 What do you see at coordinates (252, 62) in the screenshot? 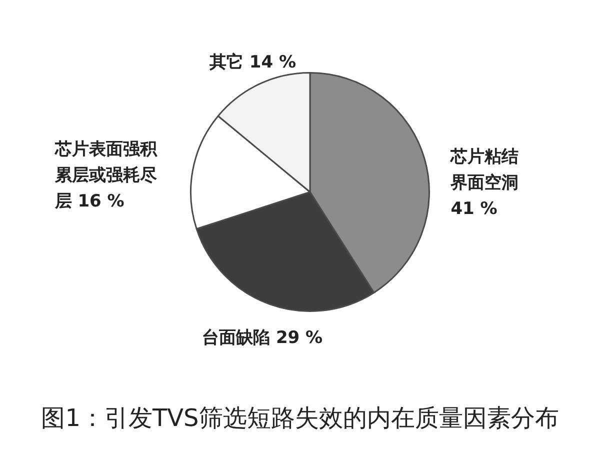
I see `slice-label: 其它 14 %` at bounding box center [252, 62].